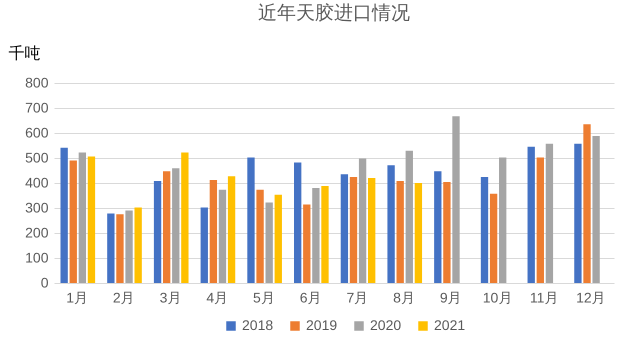 This screenshot has width=627, height=344. I want to click on y-tick-label: 100, so click(37, 258).